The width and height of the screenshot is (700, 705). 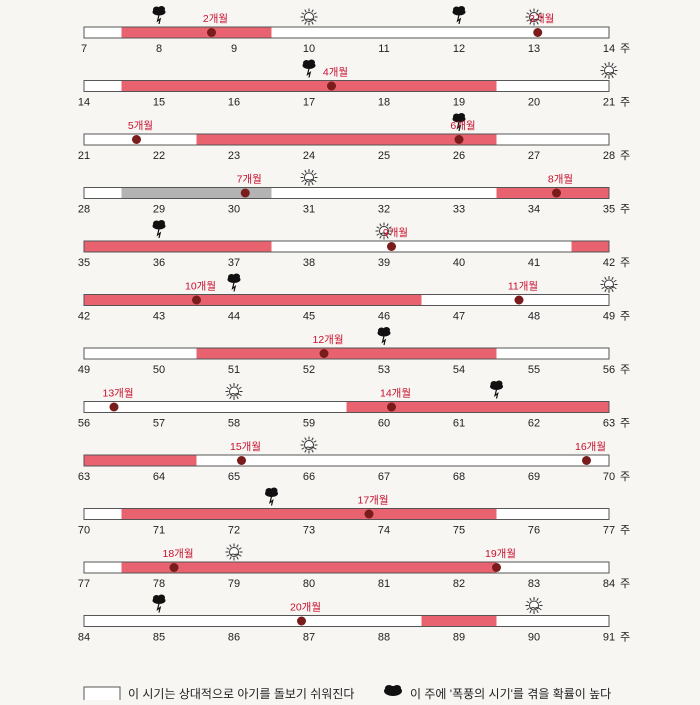 I want to click on week-tick-label: 36, so click(x=159, y=263).